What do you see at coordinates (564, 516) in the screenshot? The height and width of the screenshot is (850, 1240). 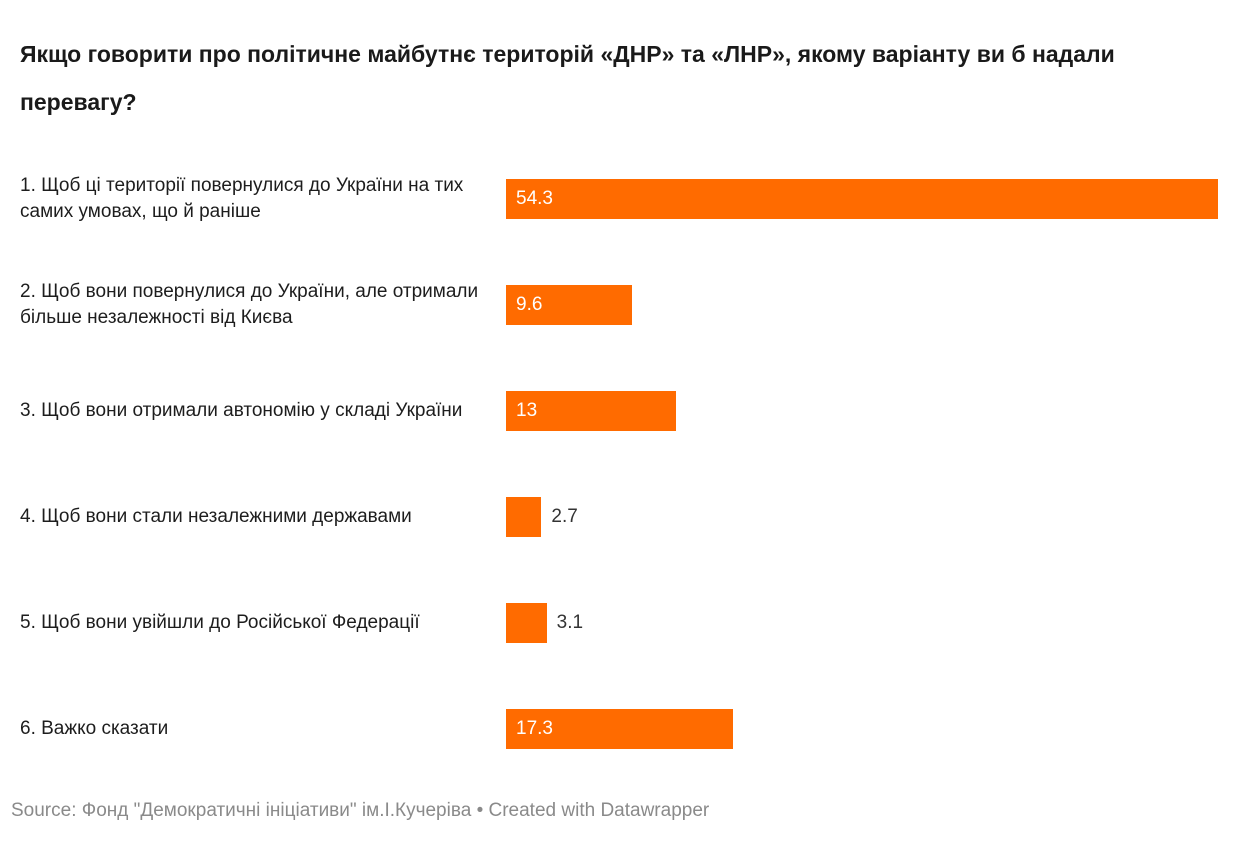 I see `value-label: 2.7` at bounding box center [564, 516].